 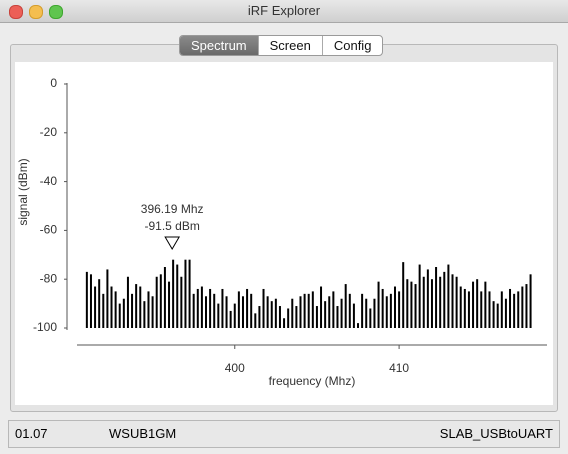 I want to click on tab-bar: Spectrum Screen Config, so click(x=281, y=45).